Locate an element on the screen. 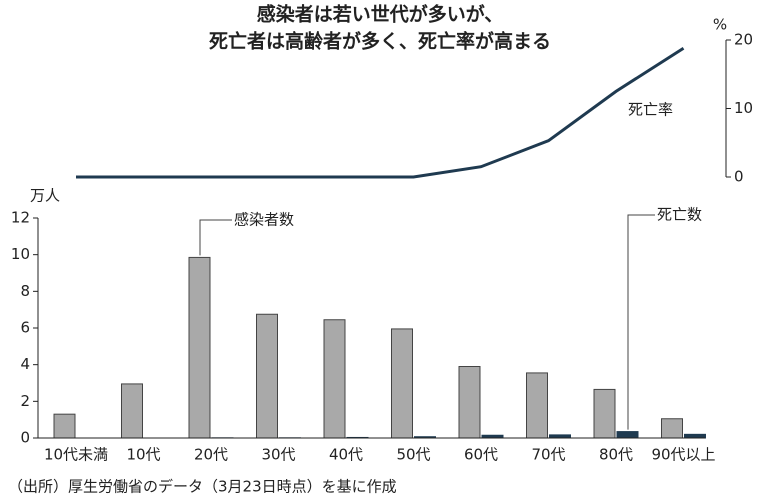 The image size is (760, 502). x-tick-label: 80代 is located at coordinates (616, 455).